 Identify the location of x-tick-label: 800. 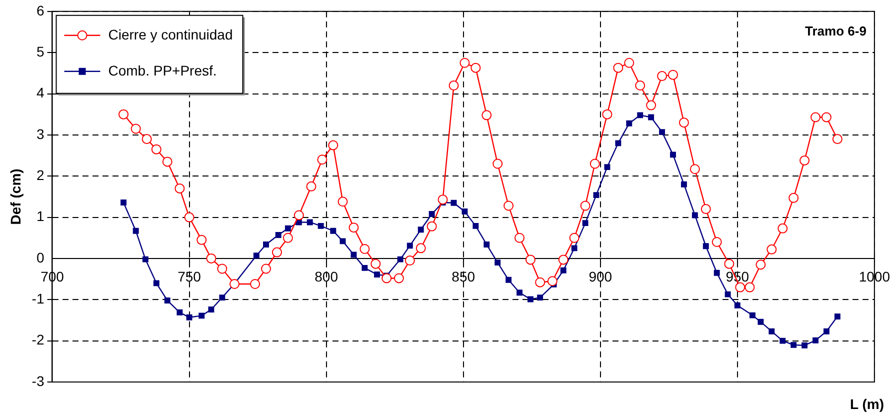
(326, 276).